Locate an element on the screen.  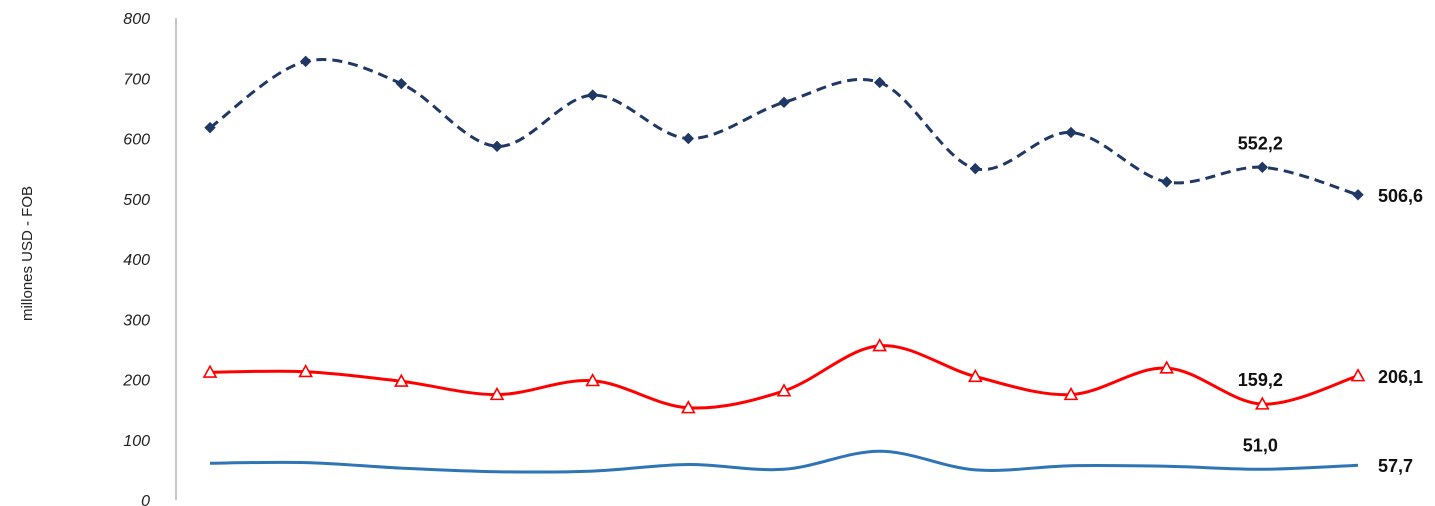
y-tick-label: 500 is located at coordinates (136, 200).